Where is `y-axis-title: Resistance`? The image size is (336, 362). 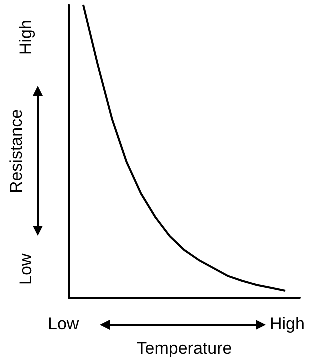 y-axis-title: Resistance is located at coordinates (16, 151).